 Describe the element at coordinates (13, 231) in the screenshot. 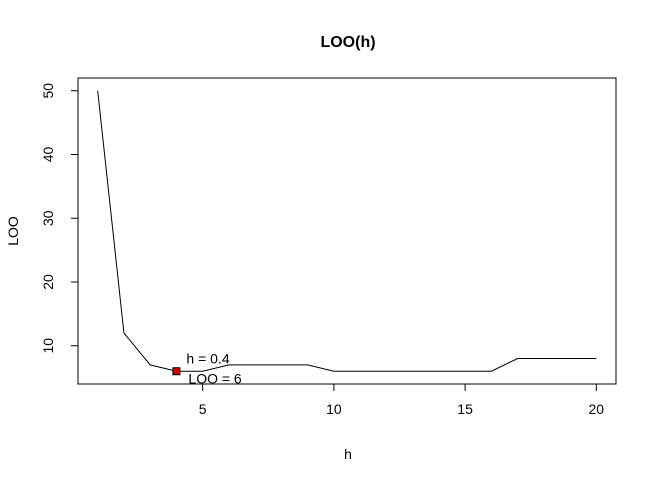

I see `y-axis-label: LOO` at that location.